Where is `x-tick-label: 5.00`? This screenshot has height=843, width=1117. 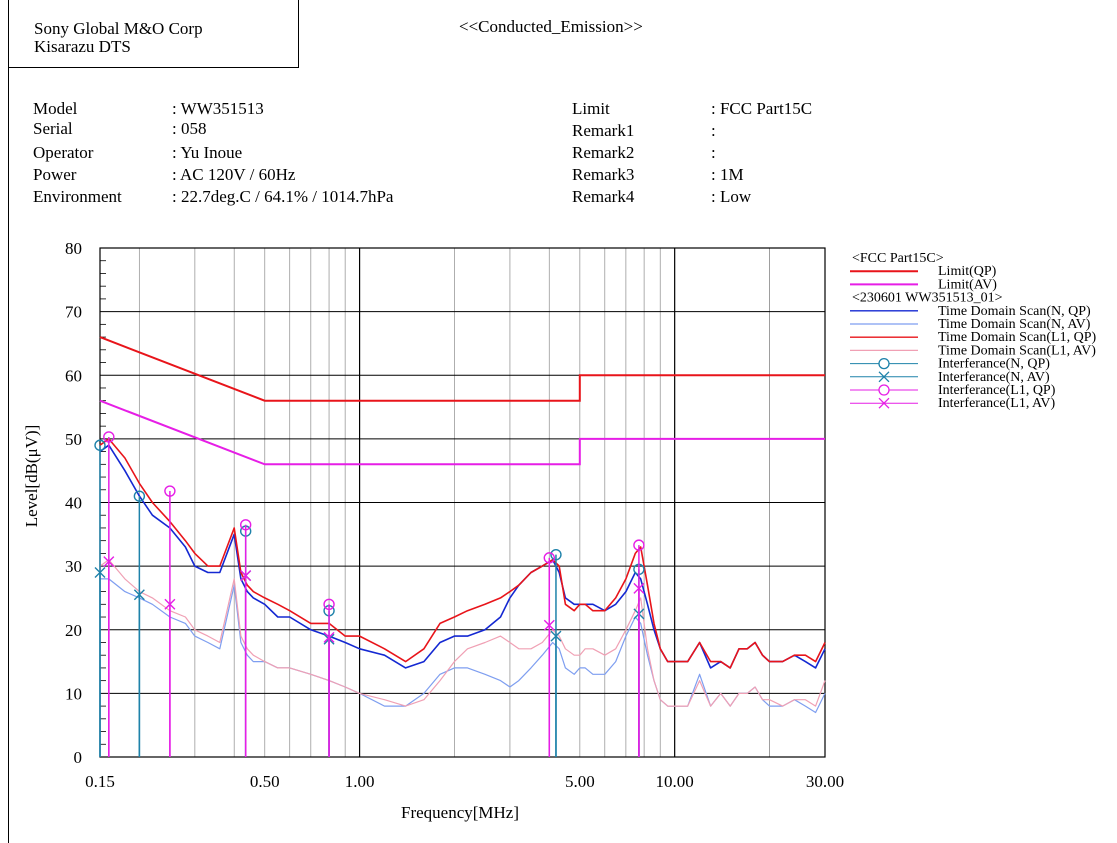
x-tick-label: 5.00 is located at coordinates (580, 781).